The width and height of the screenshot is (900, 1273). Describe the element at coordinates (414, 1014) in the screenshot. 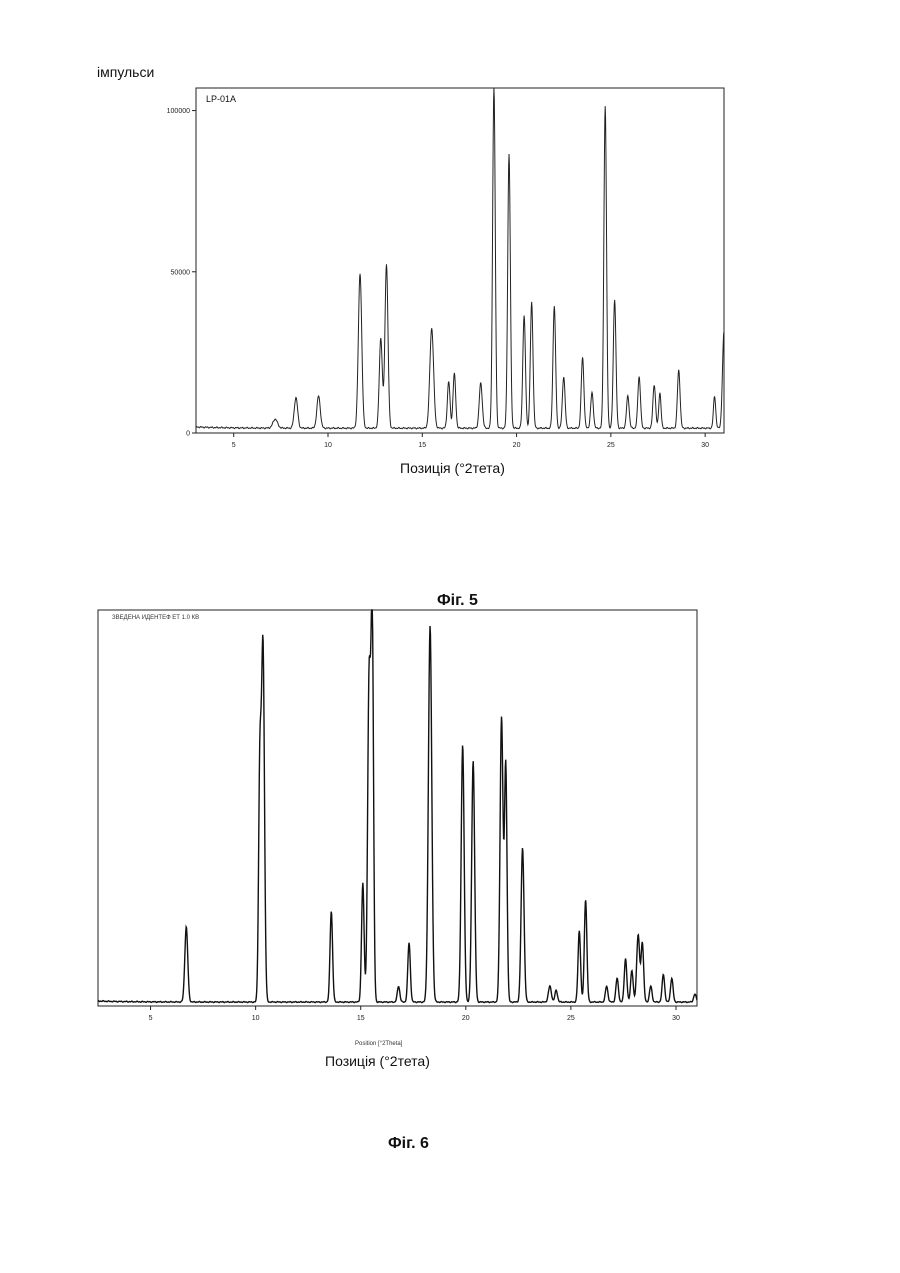

I see `chart2-xaxis: 5 10 15 20 25 30` at that location.